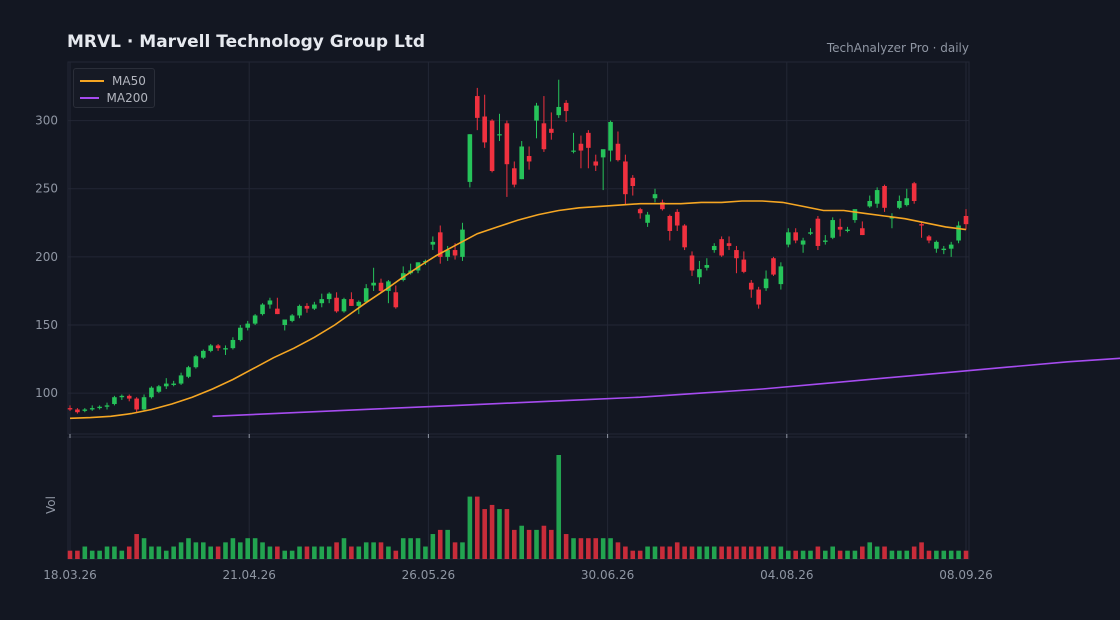 The image size is (1120, 620). What do you see at coordinates (46, 393) in the screenshot?
I see `y-tick-label: 100` at bounding box center [46, 393].